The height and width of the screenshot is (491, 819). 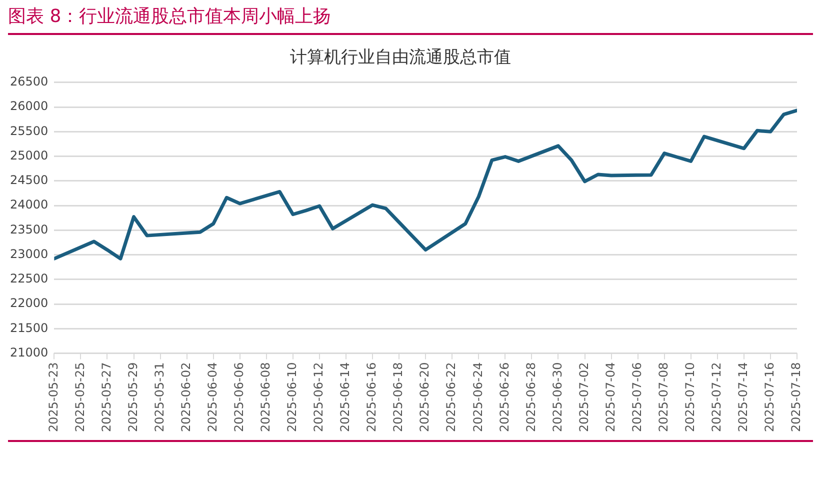 What do you see at coordinates (212, 397) in the screenshot?
I see `x-tick-label: 2025-06-04` at bounding box center [212, 397].